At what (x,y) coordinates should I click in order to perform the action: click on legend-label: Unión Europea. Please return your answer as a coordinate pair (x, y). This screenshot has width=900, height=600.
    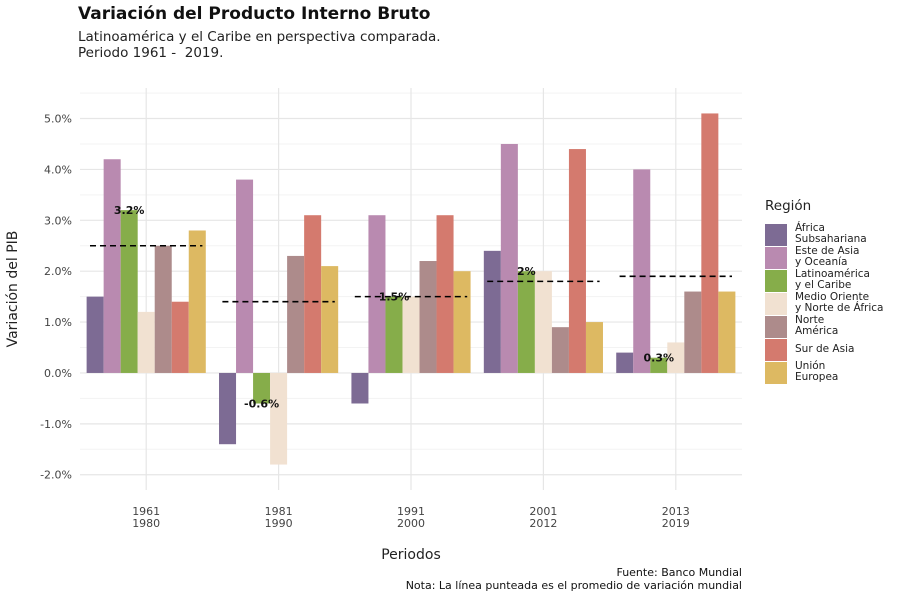
    Looking at the image, I should click on (847, 372).